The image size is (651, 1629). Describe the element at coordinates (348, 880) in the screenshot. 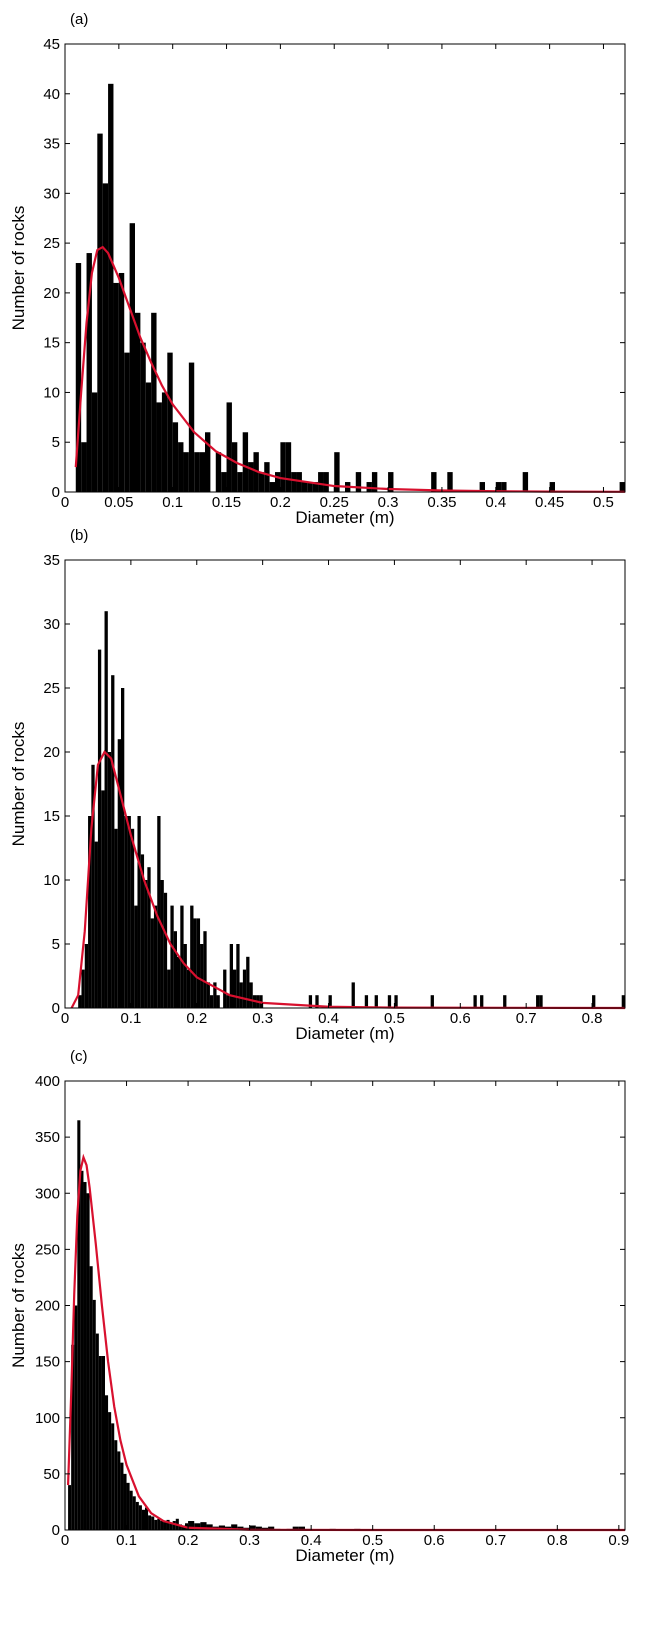

I see `fit-curve` at that location.